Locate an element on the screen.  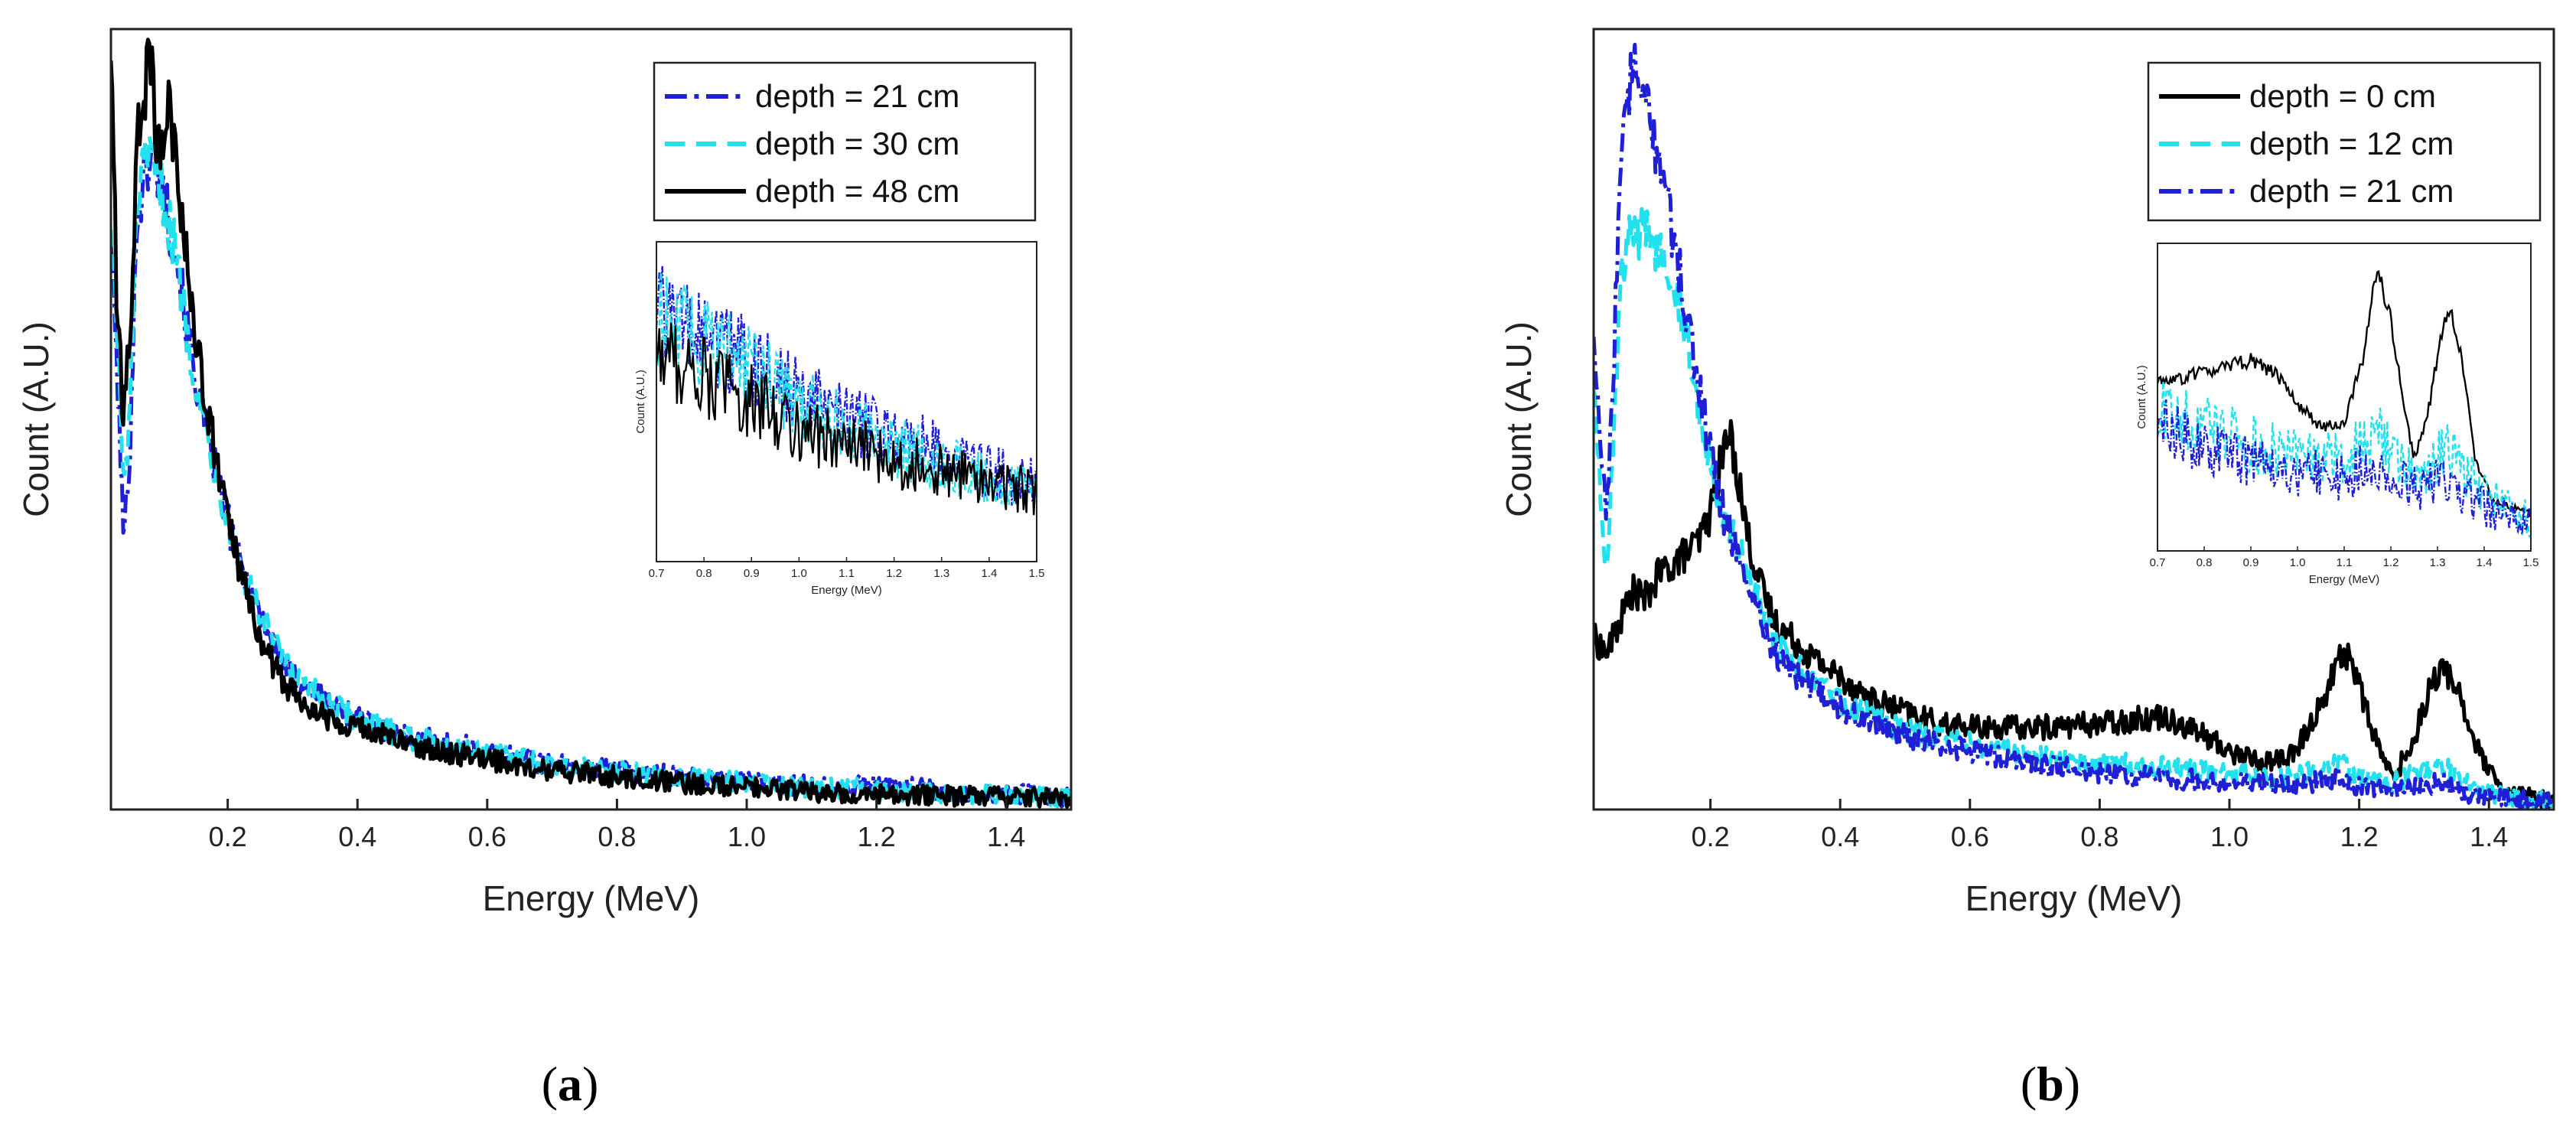
inset-series-line-depth-0-cm is located at coordinates (2345, 394).